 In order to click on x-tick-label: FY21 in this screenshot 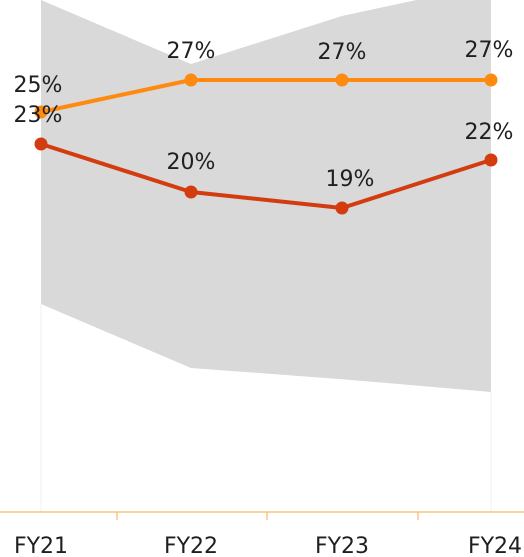, I will do `click(41, 545)`.